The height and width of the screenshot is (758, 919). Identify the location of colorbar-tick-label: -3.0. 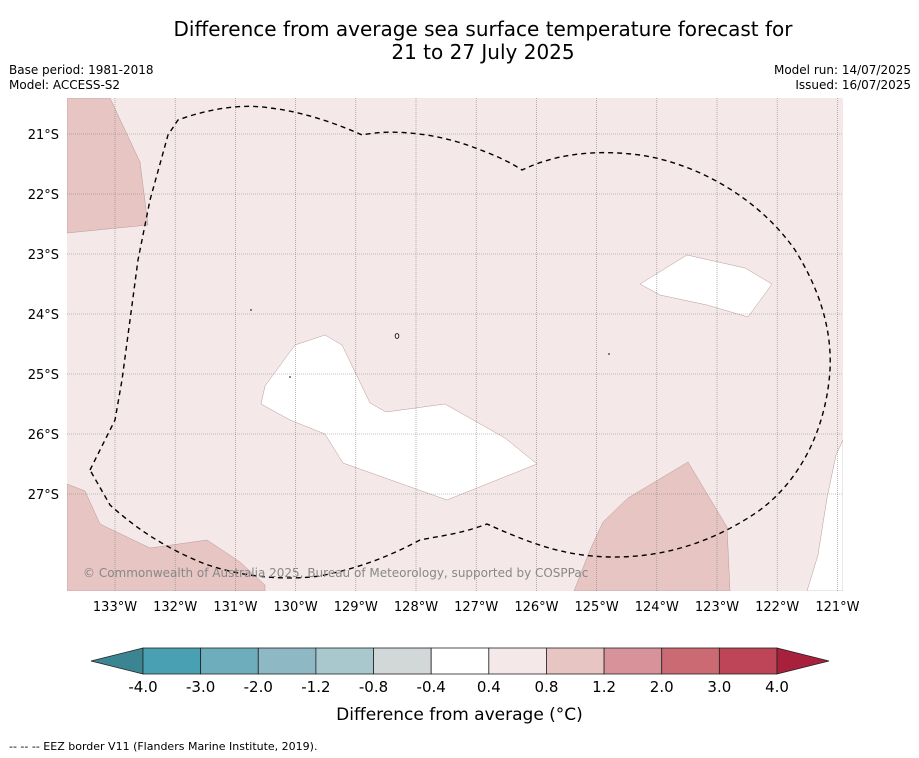
(200, 687).